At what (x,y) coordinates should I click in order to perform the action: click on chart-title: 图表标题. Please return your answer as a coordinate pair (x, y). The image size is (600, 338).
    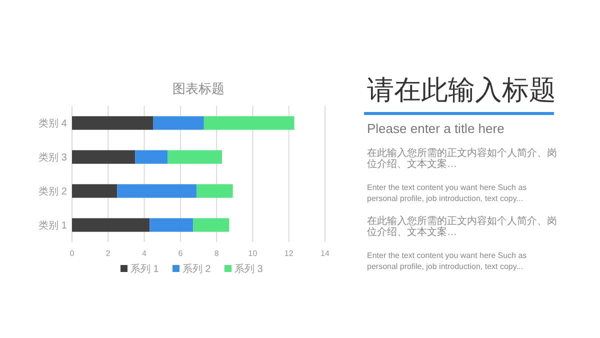
    Looking at the image, I should click on (198, 88).